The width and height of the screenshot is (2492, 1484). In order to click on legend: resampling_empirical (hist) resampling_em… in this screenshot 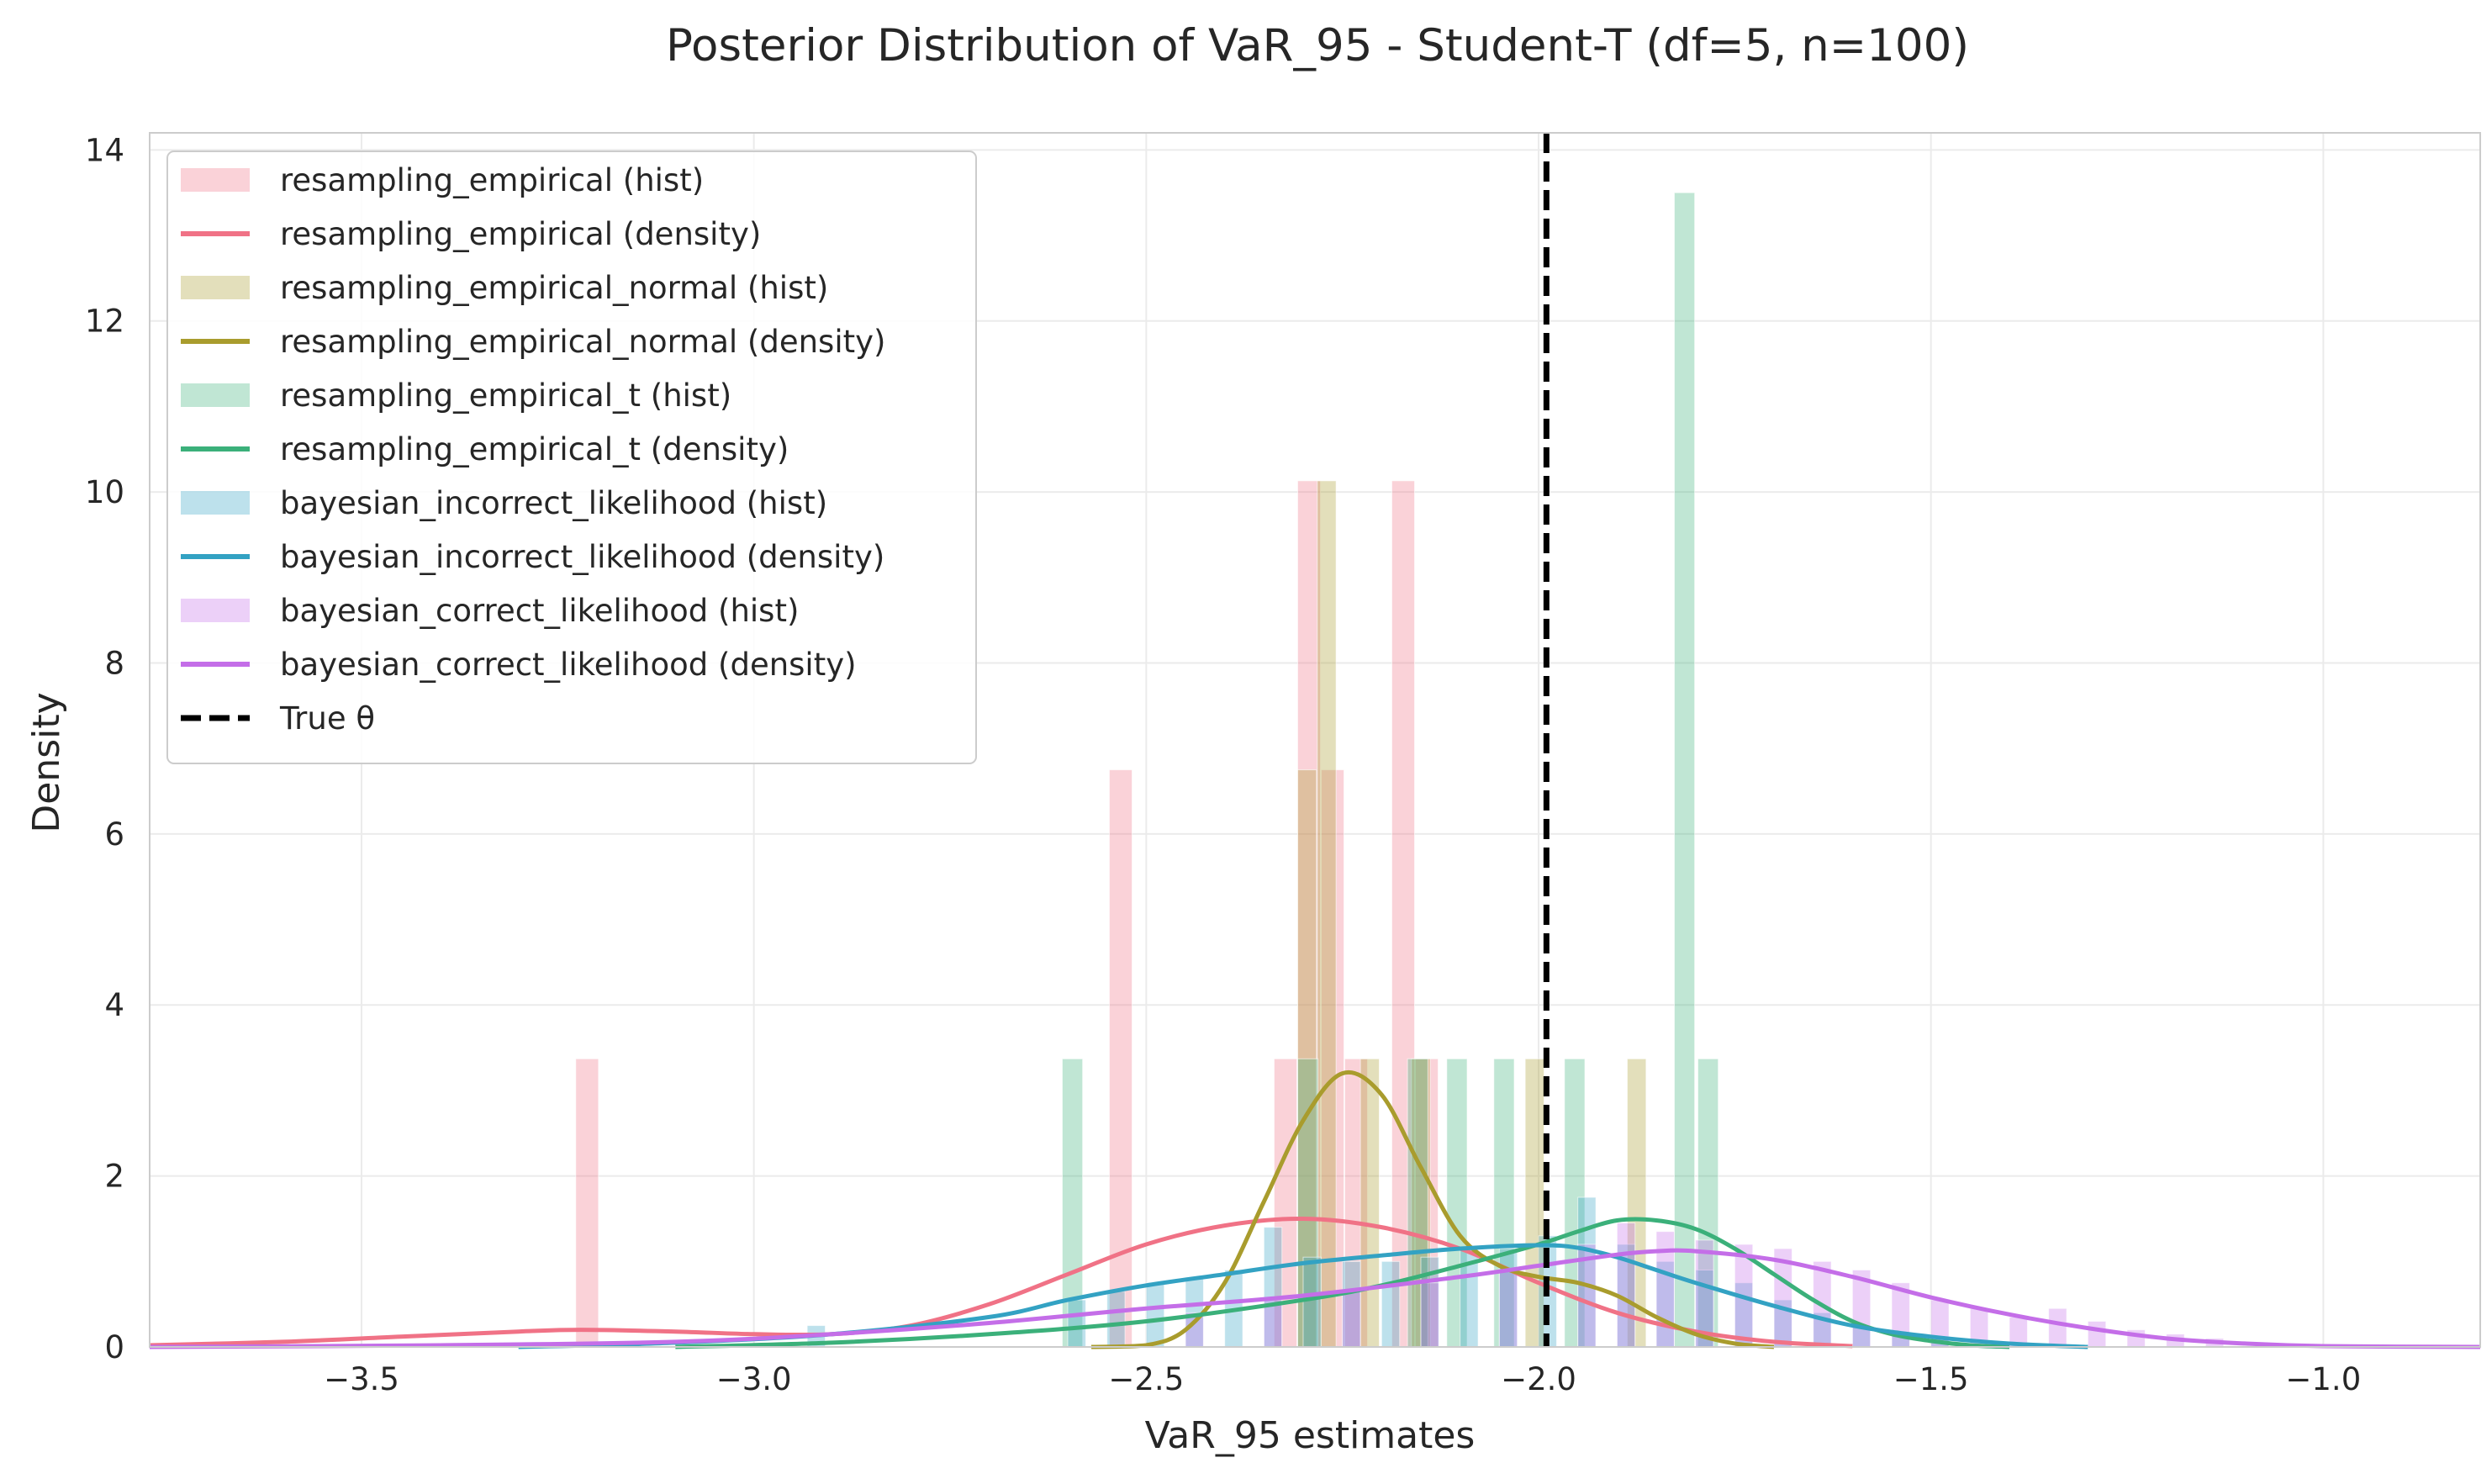, I will do `click(571, 458)`.